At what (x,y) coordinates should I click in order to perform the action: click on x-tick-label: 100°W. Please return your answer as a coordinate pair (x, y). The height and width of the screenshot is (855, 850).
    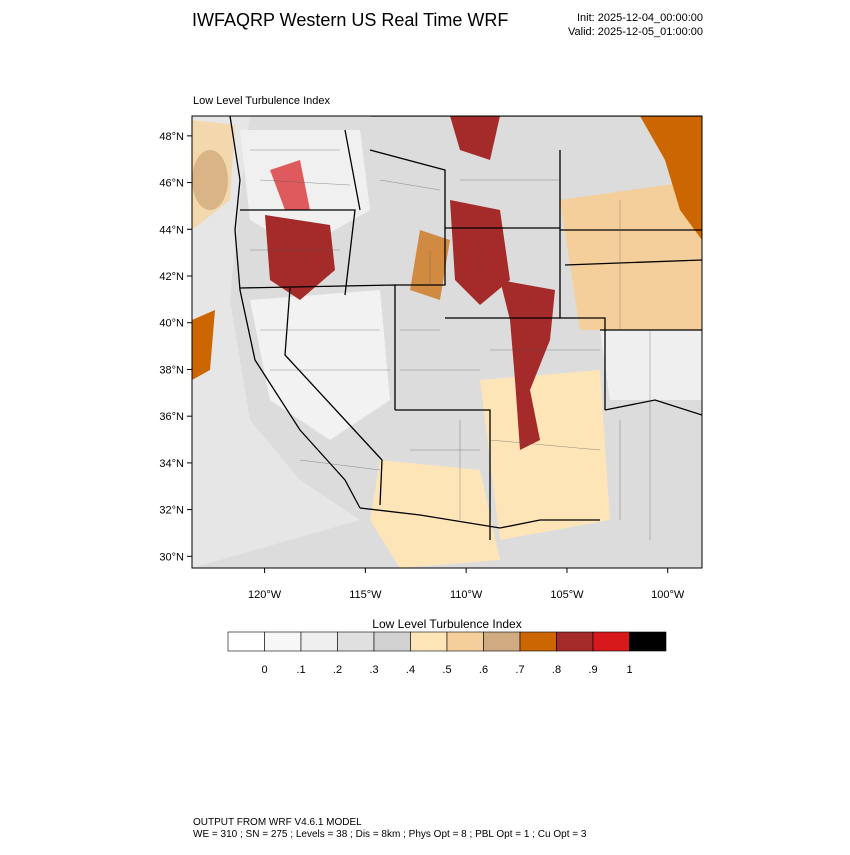
    Looking at the image, I should click on (668, 595).